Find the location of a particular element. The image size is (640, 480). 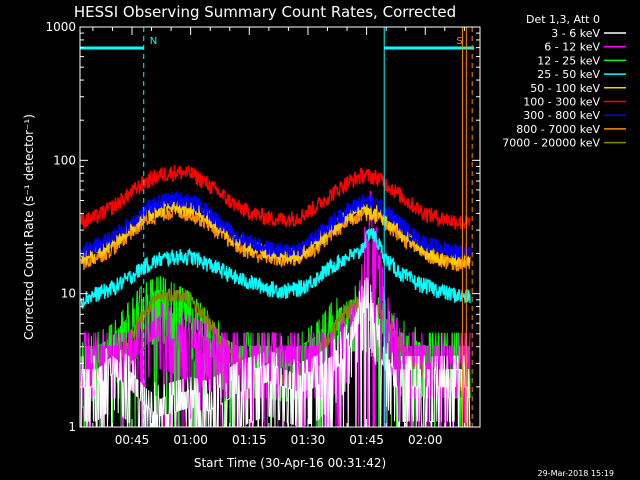

legend-label-4: 50 - 100 keV is located at coordinates (565, 88).